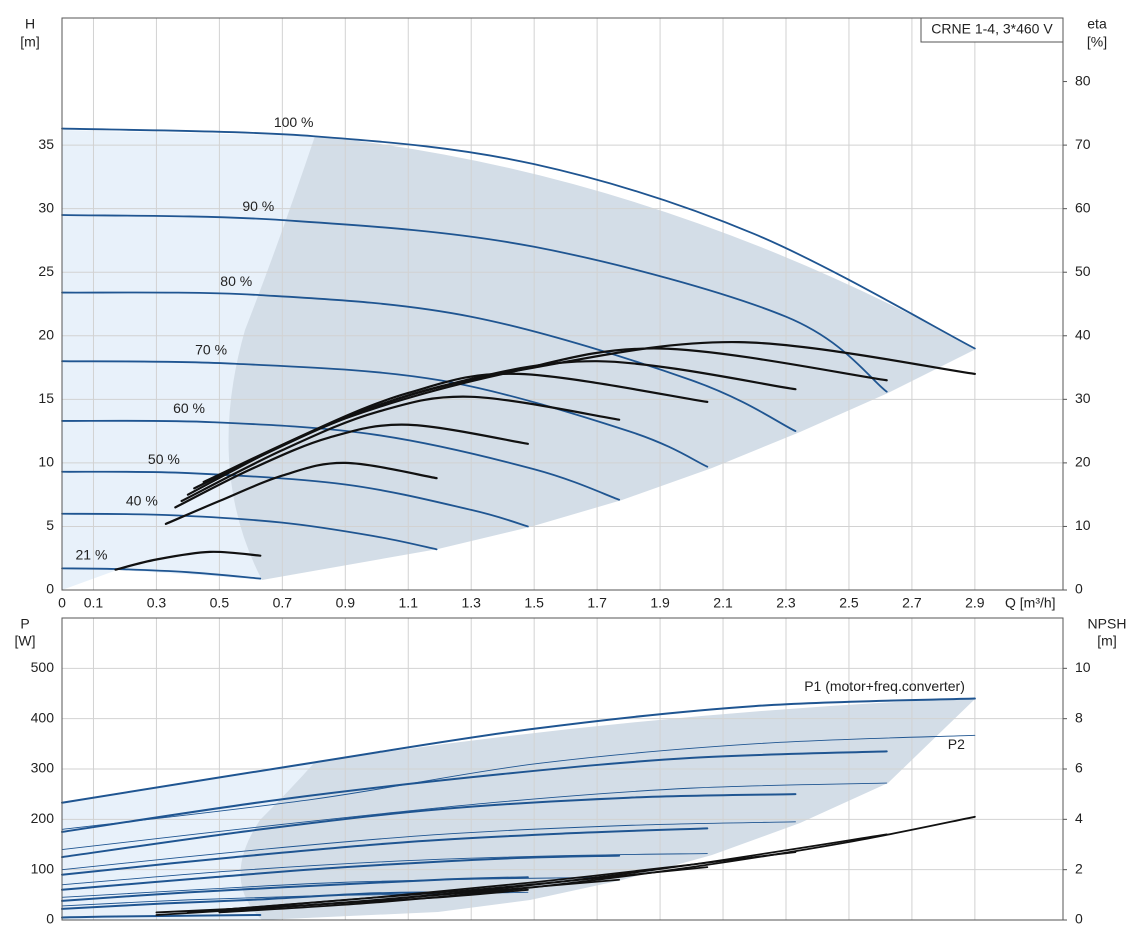  What do you see at coordinates (220, 603) in the screenshot?
I see `x-tick-label: 0.5` at bounding box center [220, 603].